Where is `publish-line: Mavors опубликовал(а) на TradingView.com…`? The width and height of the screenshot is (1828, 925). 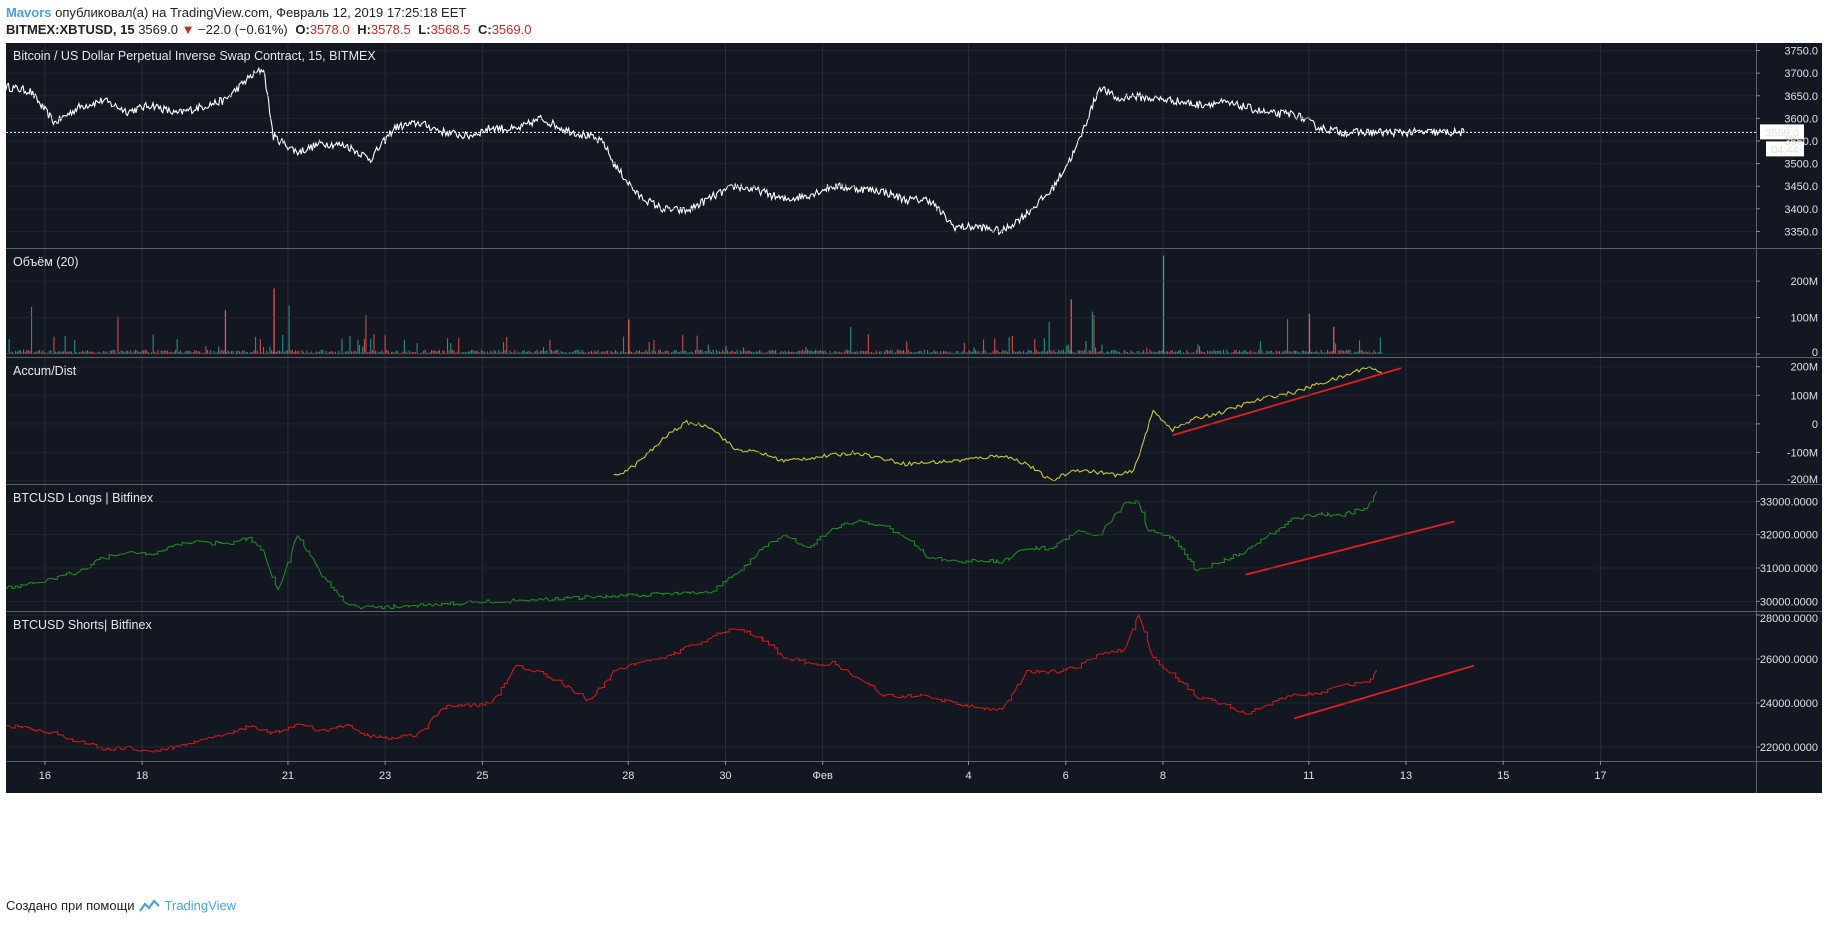 publish-line: Mavors опубликовал(а) на TradingView.com… is located at coordinates (236, 12).